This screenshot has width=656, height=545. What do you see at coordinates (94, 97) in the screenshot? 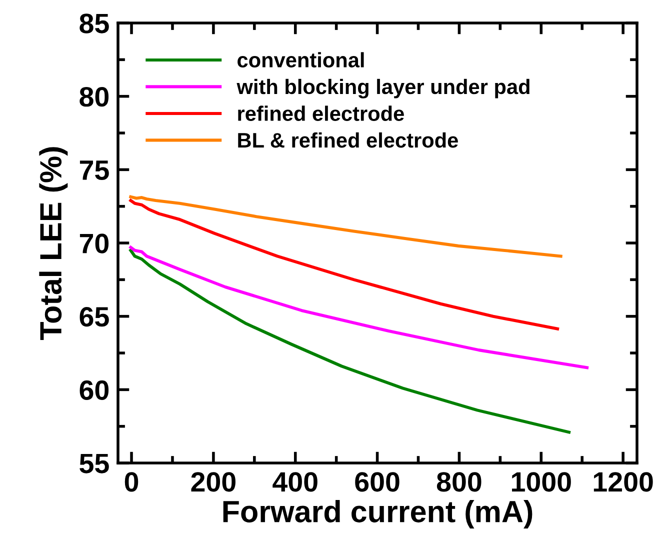
I see `y-tick-label: 80` at bounding box center [94, 97].